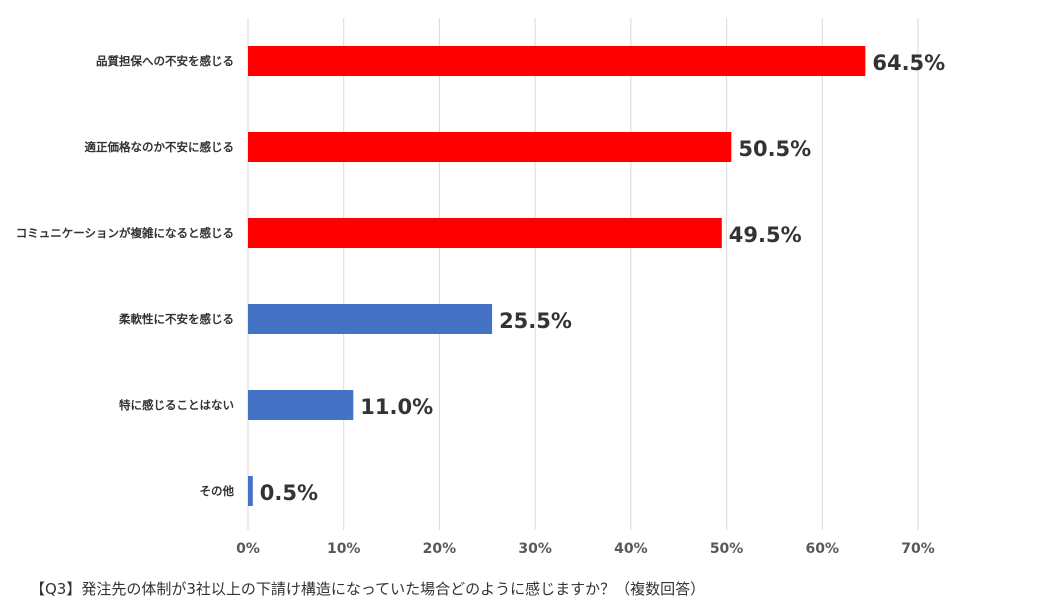  I want to click on x-tick-label: 40%, so click(631, 549).